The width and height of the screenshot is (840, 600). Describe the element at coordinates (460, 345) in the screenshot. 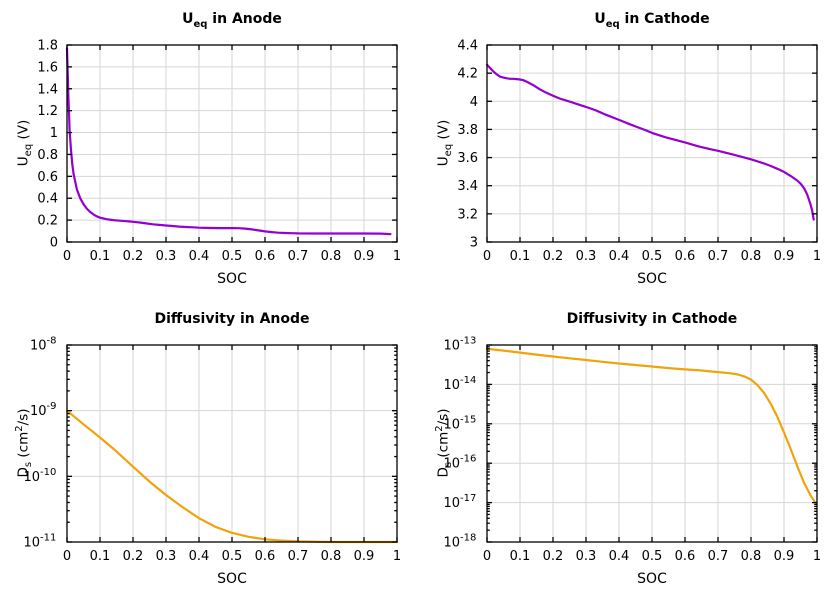

I see `y-tick-label: 10-13` at that location.